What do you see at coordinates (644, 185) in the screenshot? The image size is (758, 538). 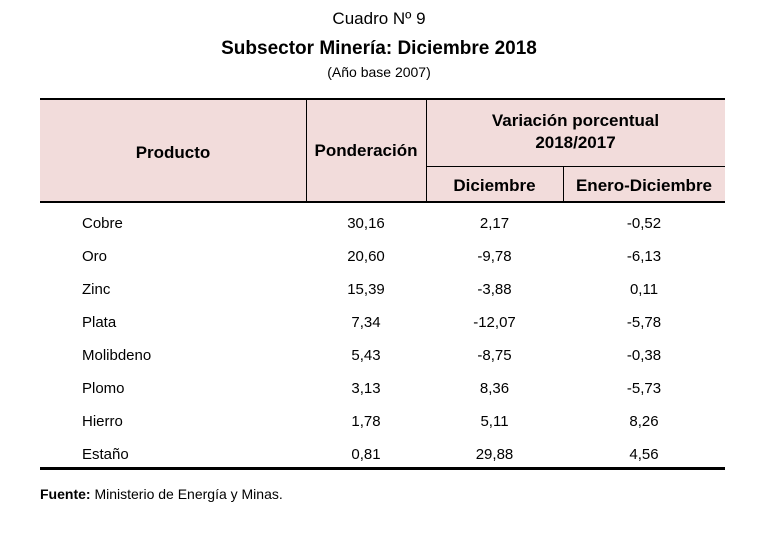 I see `header-enero-diciembre: Enero-Diciembre` at bounding box center [644, 185].